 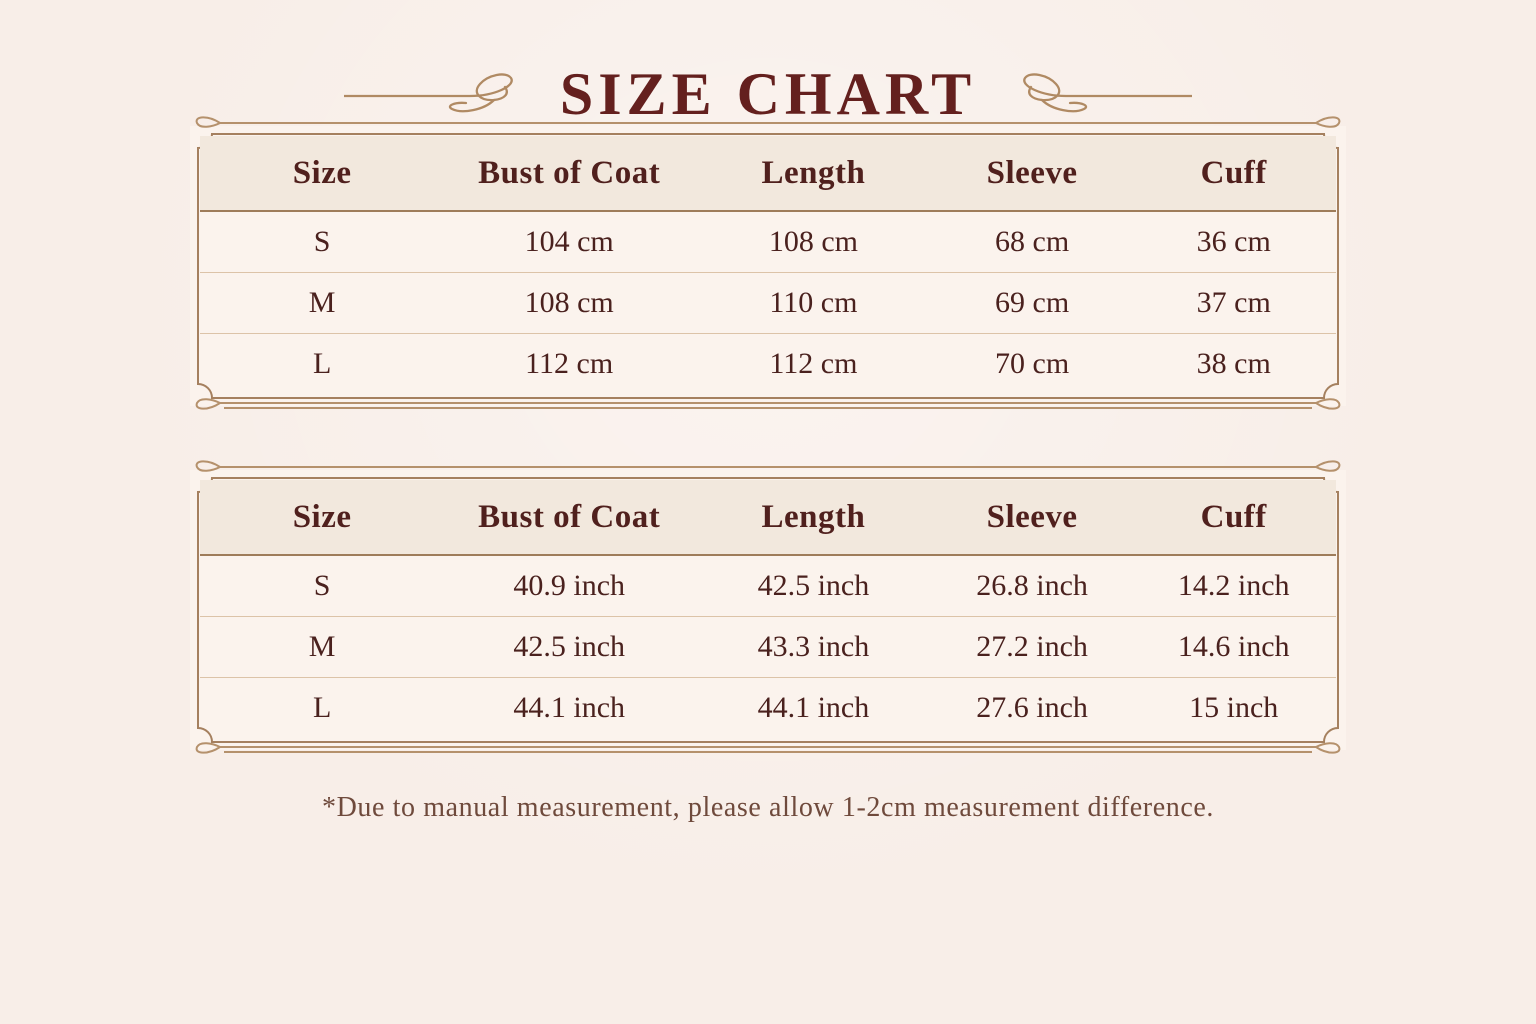 What do you see at coordinates (1233, 646) in the screenshot?
I see `measurement-cell: 14.6 inch` at bounding box center [1233, 646].